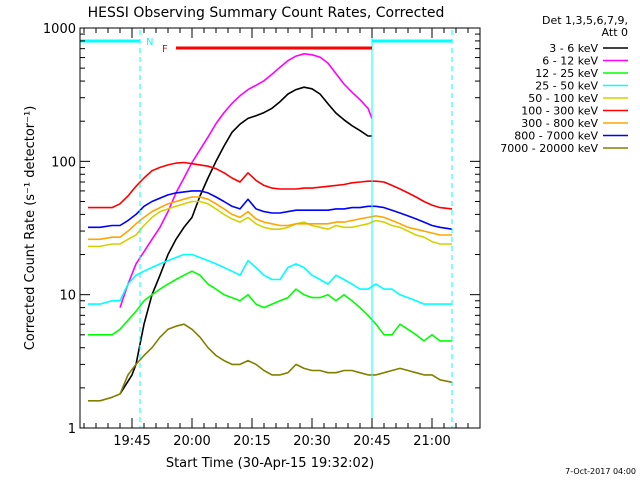 The width and height of the screenshot is (640, 484). I want to click on series-line-50-100-kev, so click(270, 224).